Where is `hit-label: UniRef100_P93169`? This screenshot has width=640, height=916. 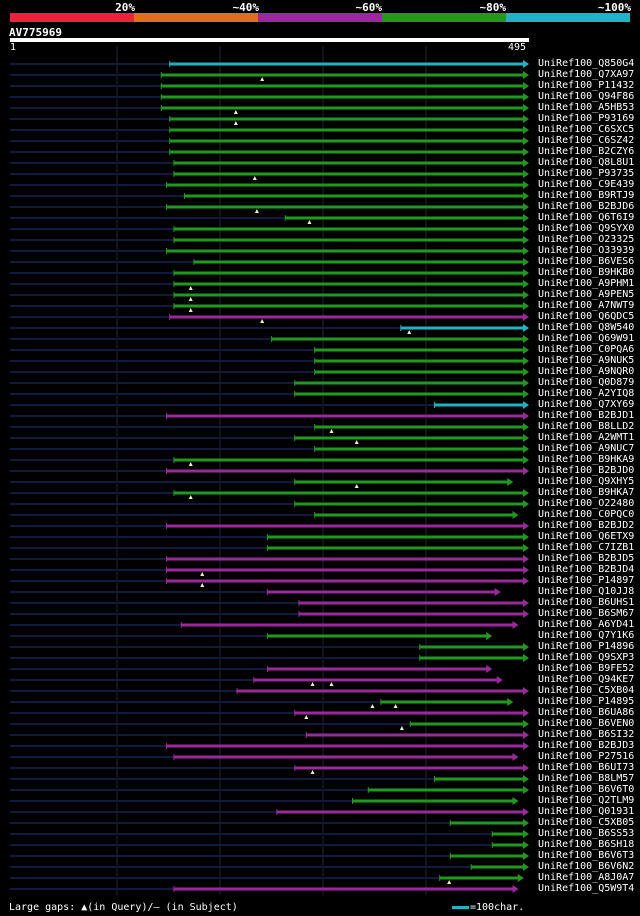 hit-label: UniRef100_P93169 is located at coordinates (586, 118).